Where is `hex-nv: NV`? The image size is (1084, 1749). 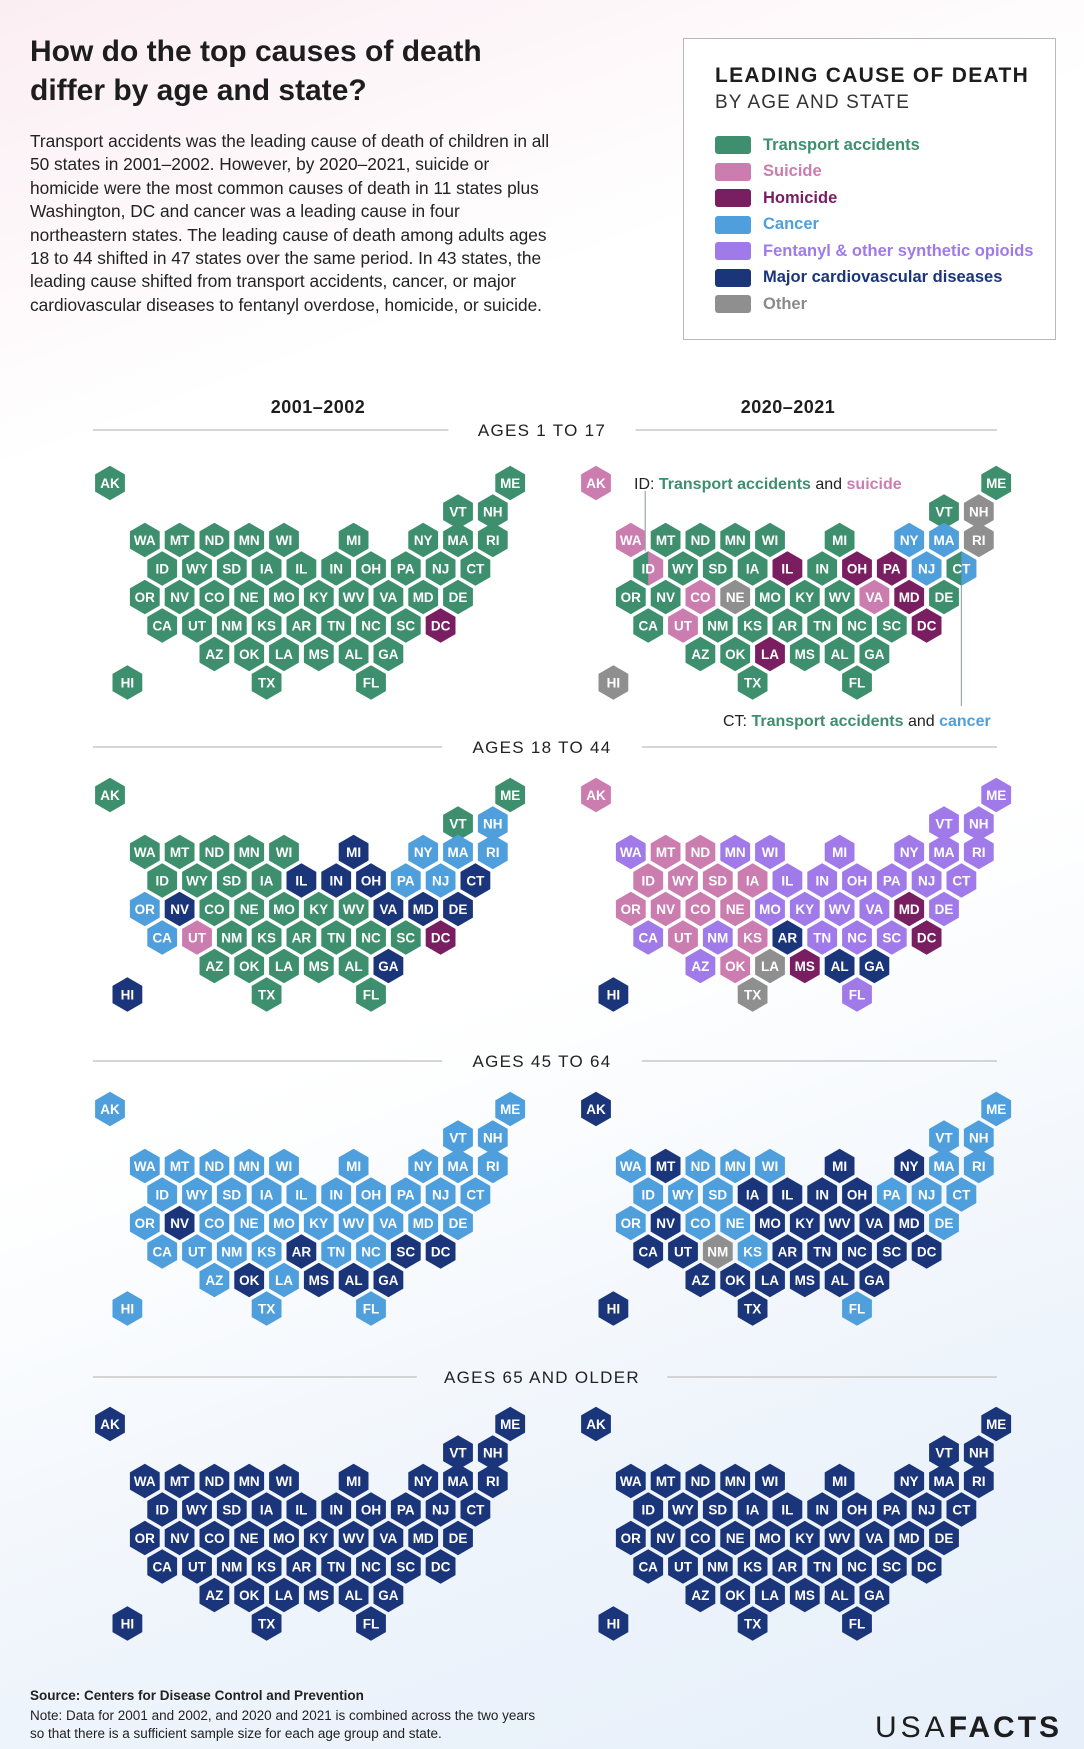
hex-nv: NV is located at coordinates (665, 1223).